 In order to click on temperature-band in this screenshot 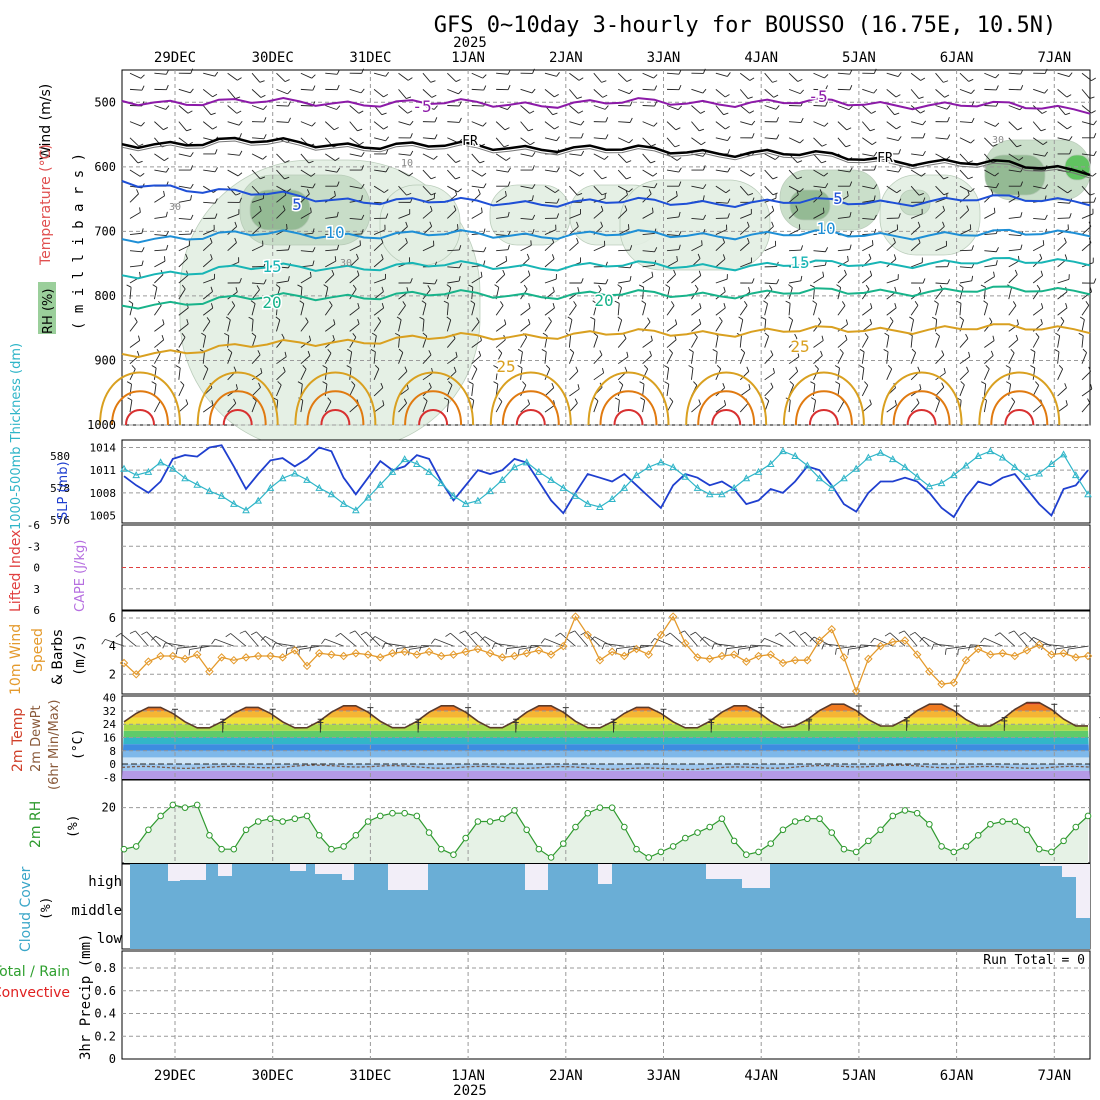, I will do `click(606, 734)`.